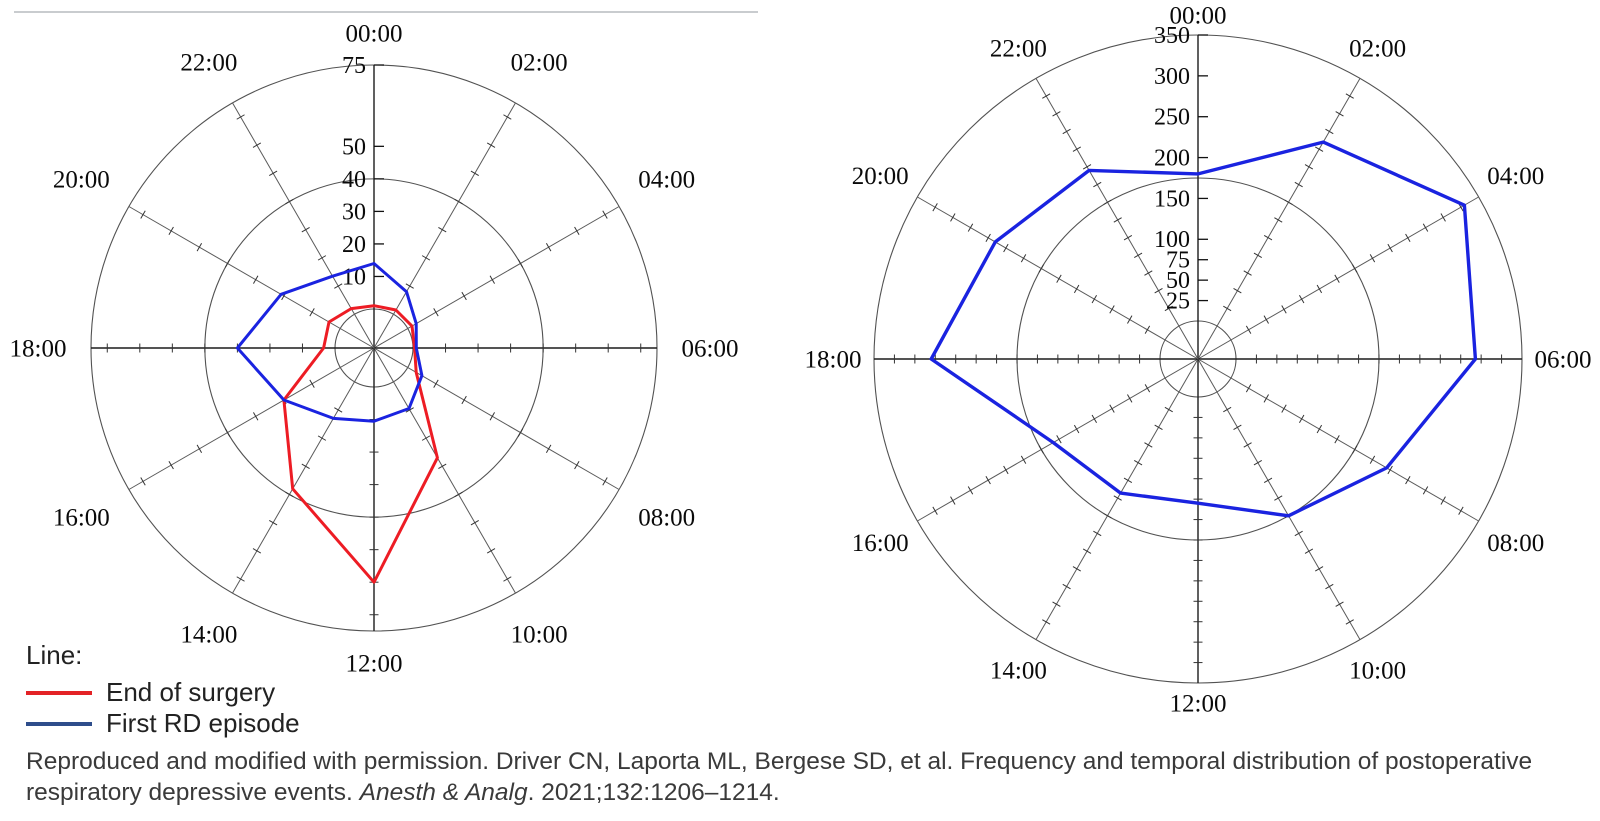 The height and width of the screenshot is (821, 1600). I want to click on radial-tick-label: 100, so click(1172, 240).